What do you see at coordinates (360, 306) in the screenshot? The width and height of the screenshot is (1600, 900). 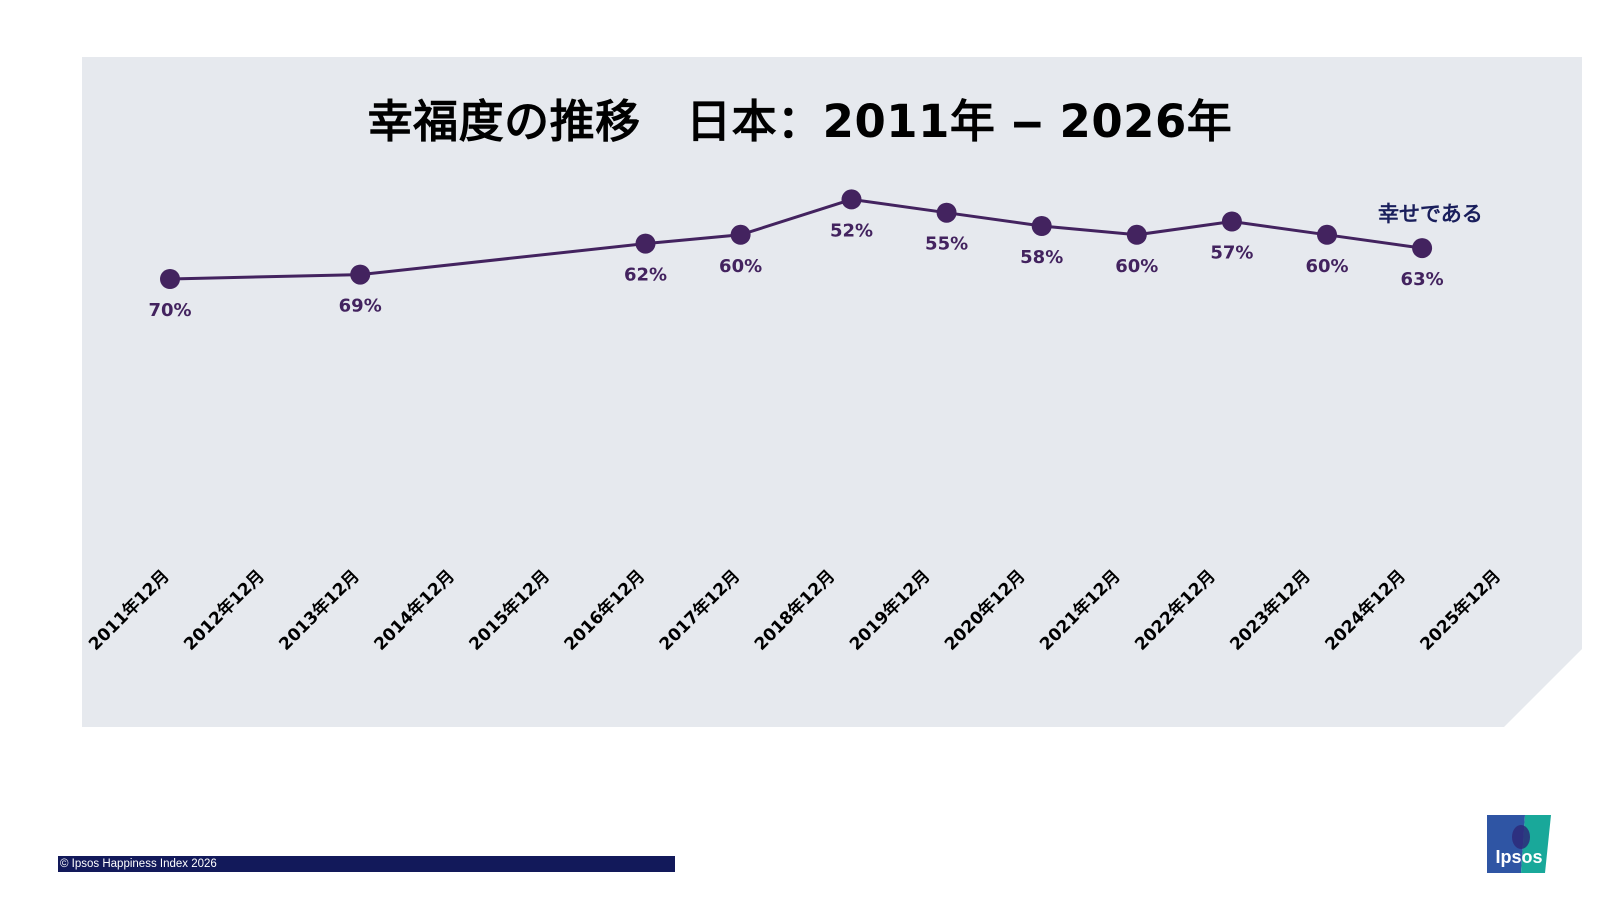 I see `data-label: 69%` at bounding box center [360, 306].